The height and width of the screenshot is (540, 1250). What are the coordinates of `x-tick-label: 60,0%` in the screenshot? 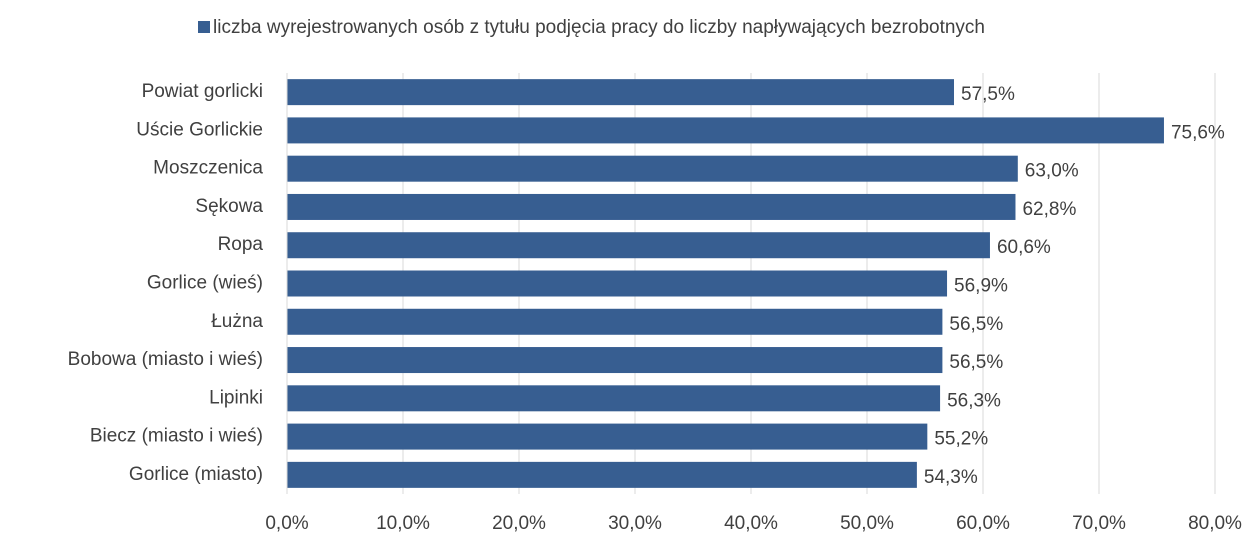 It's located at (983, 523).